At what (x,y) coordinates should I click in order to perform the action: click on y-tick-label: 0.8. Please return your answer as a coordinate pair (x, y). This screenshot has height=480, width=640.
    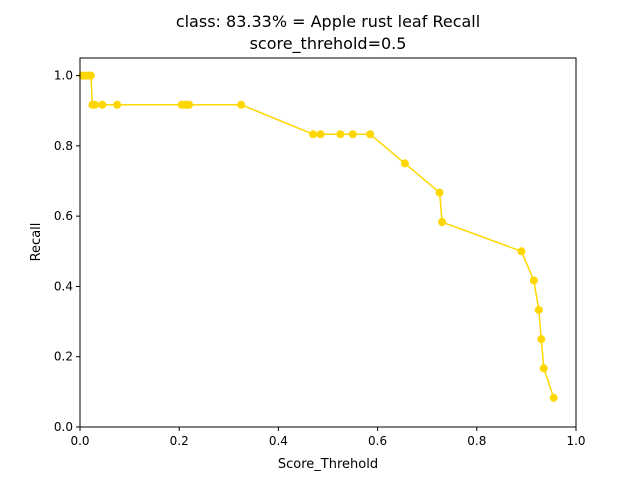
    Looking at the image, I should click on (63, 146).